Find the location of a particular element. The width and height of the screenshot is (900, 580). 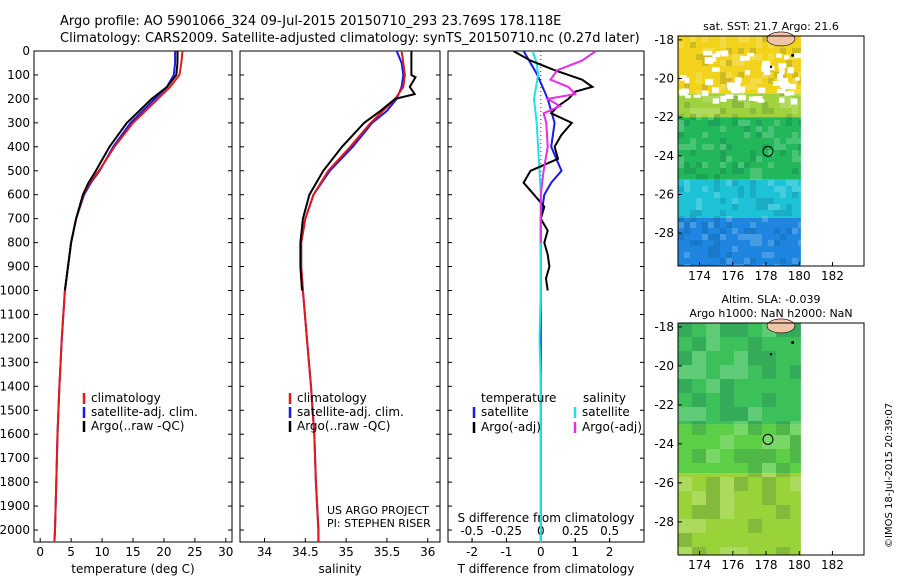

s-tick-label: -0.5 is located at coordinates (471, 531).